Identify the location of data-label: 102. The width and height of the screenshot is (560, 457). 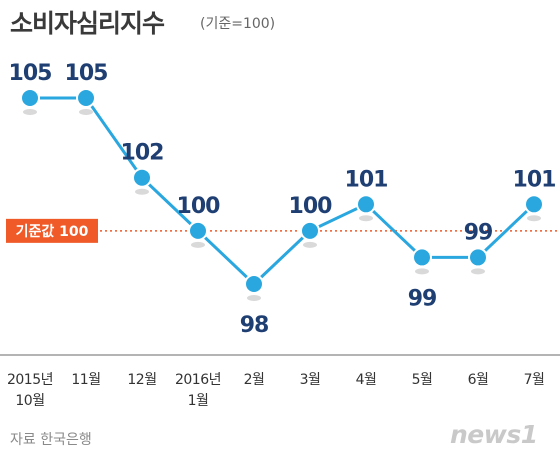
(142, 153).